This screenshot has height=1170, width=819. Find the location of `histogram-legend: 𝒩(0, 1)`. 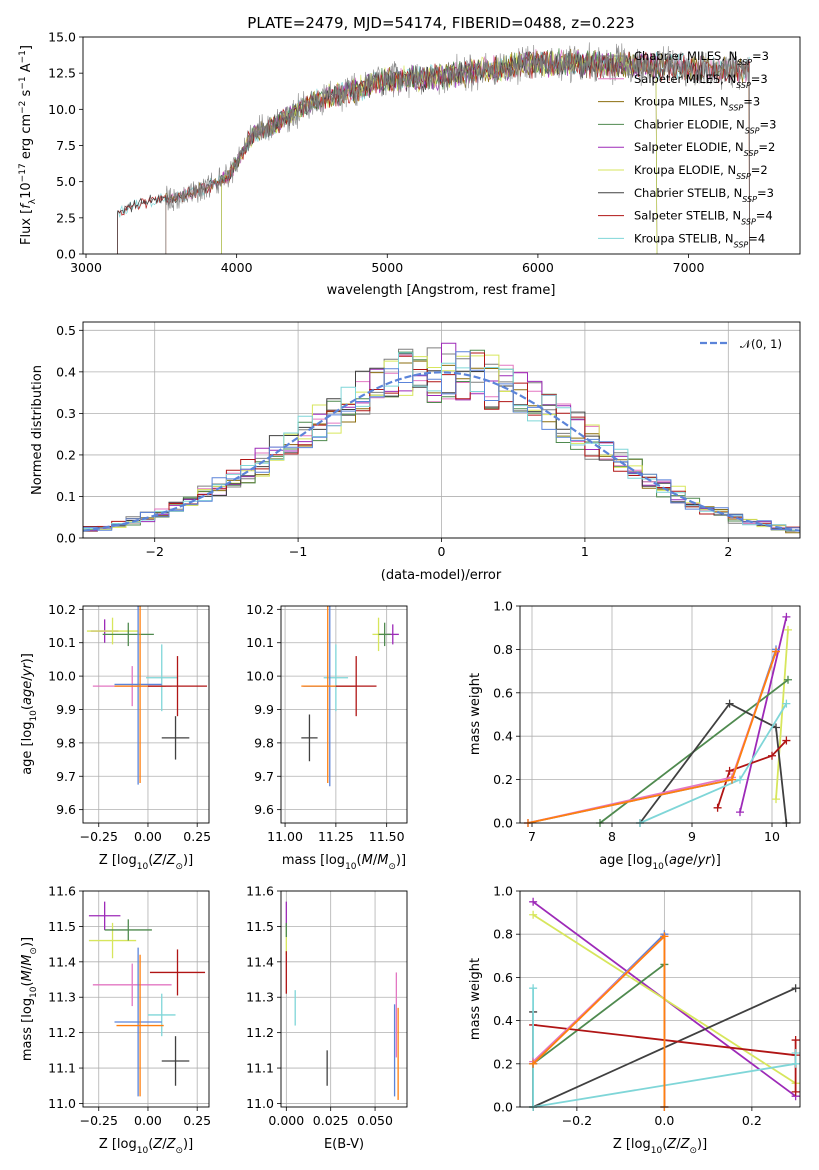

histogram-legend: 𝒩(0, 1) is located at coordinates (741, 344).